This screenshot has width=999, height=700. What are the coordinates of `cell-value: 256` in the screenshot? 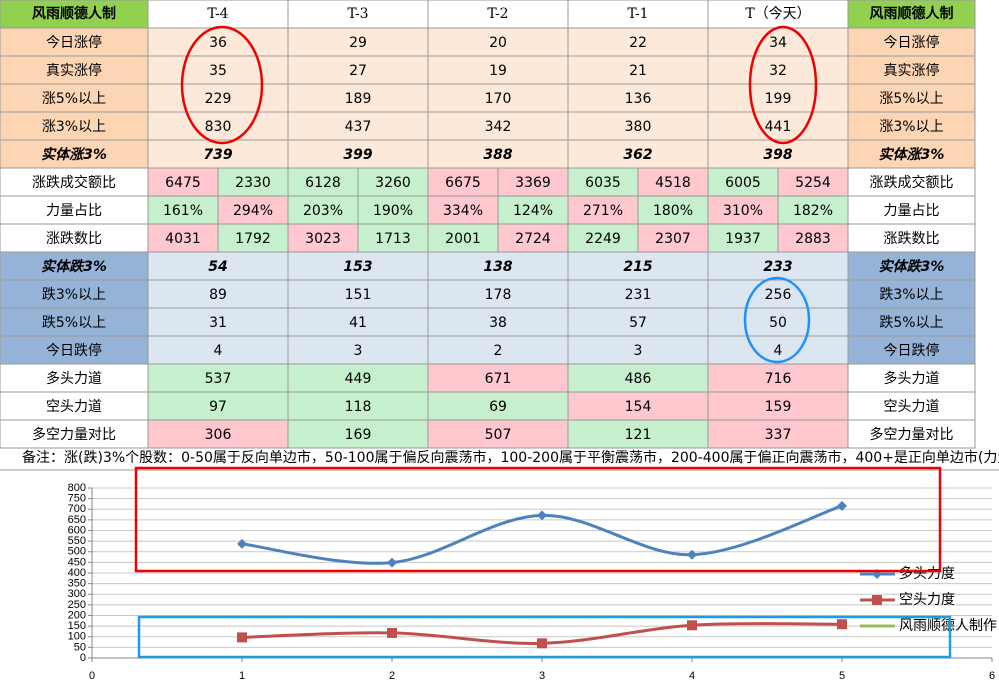 It's located at (778, 295).